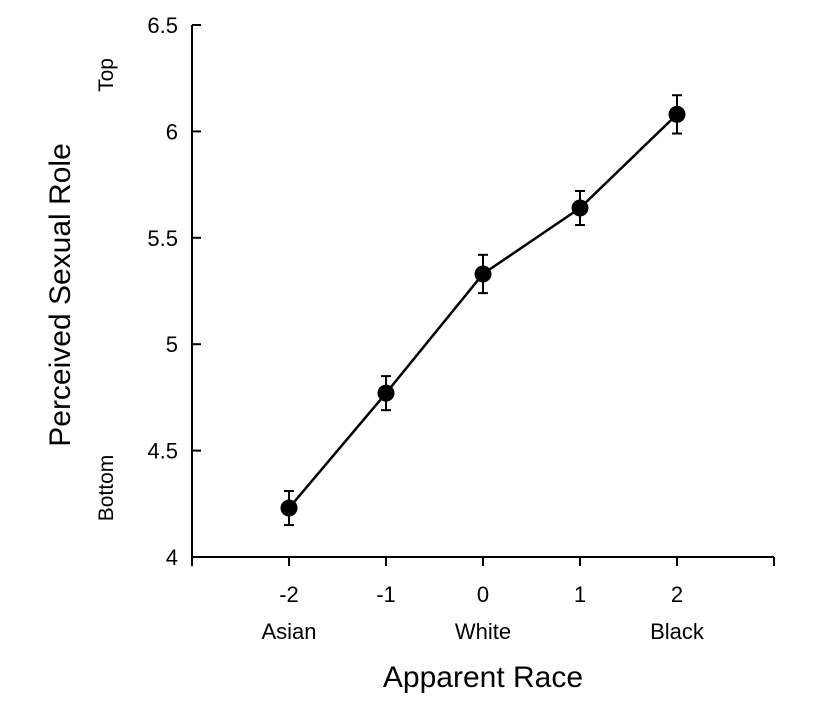  Describe the element at coordinates (162, 451) in the screenshot. I see `y-tick-label: 4.5` at that location.